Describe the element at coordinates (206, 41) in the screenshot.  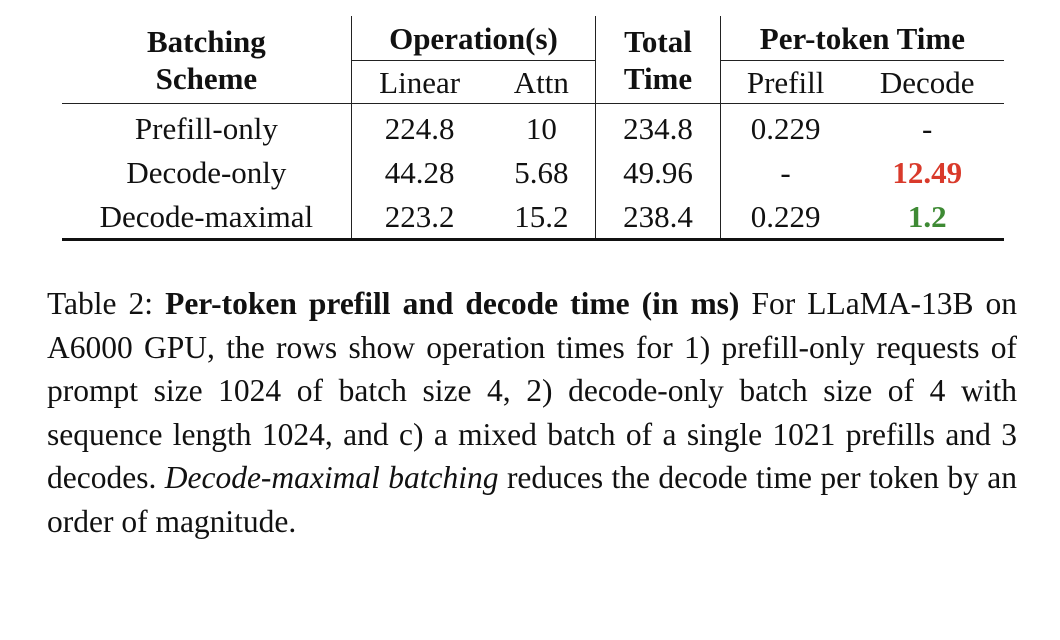
I see `header-scheme-line1: Batching` at that location.